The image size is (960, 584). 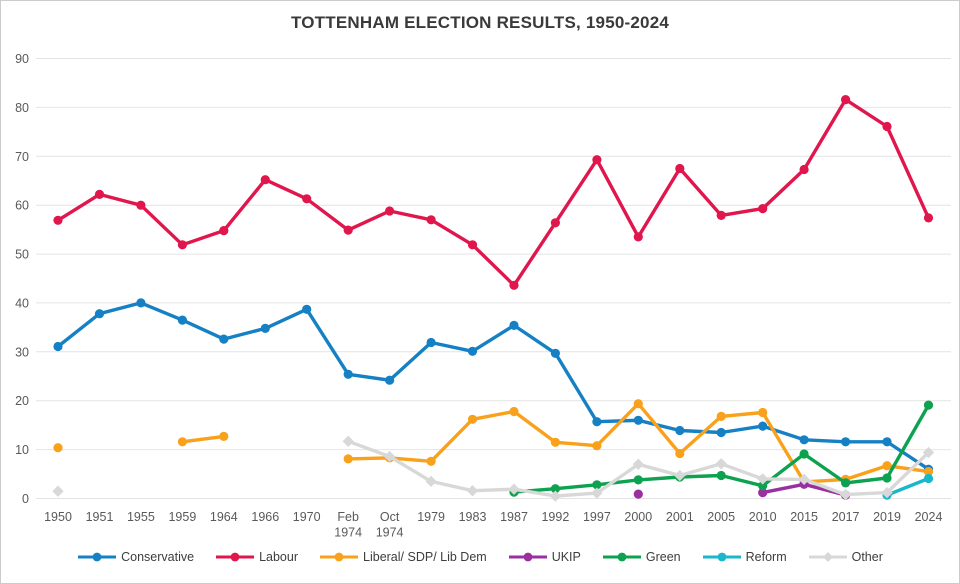 What do you see at coordinates (597, 517) in the screenshot?
I see `x-tick-label: 1997` at bounding box center [597, 517].